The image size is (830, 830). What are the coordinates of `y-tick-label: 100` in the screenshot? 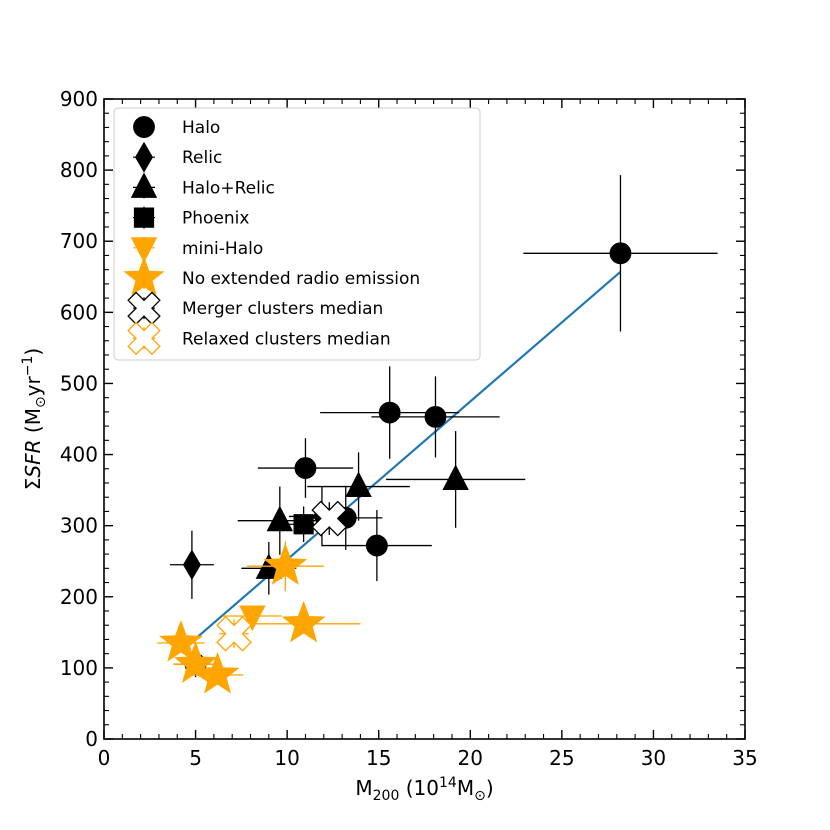 It's located at (79, 668).